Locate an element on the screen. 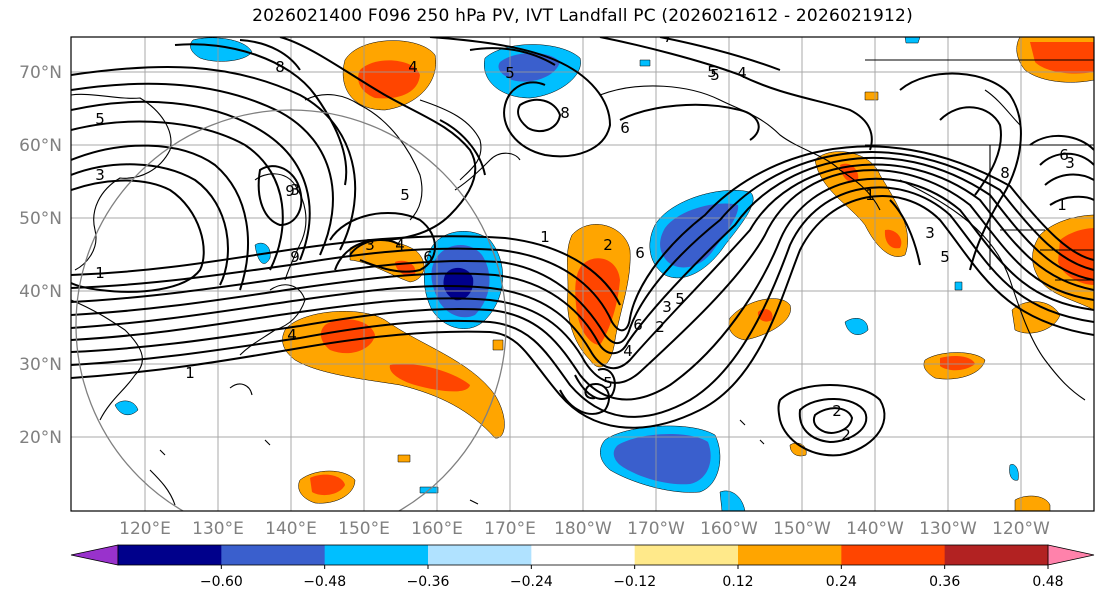  colorbar-tick-label: −0.12 is located at coordinates (634, 582).